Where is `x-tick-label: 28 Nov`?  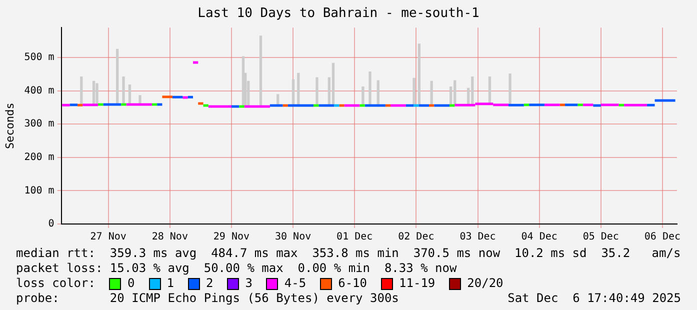
x-tick-label: 28 Nov is located at coordinates (170, 237).